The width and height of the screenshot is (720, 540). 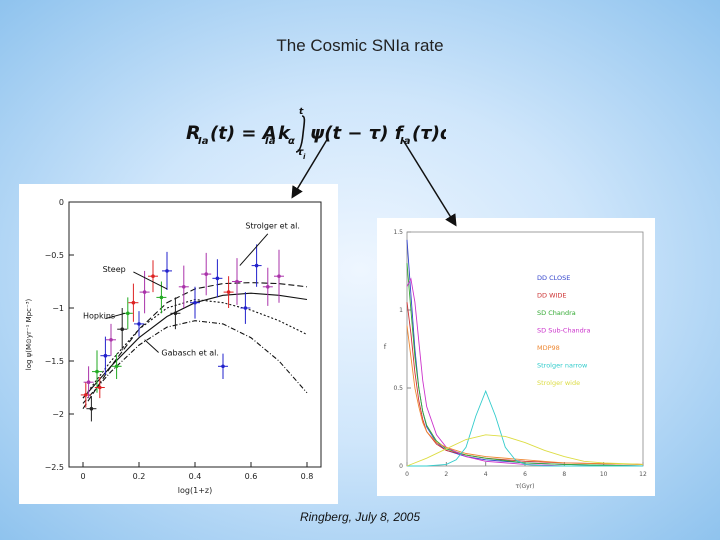 I want to click on formula-arg: (t) = A, so click(x=243, y=133).